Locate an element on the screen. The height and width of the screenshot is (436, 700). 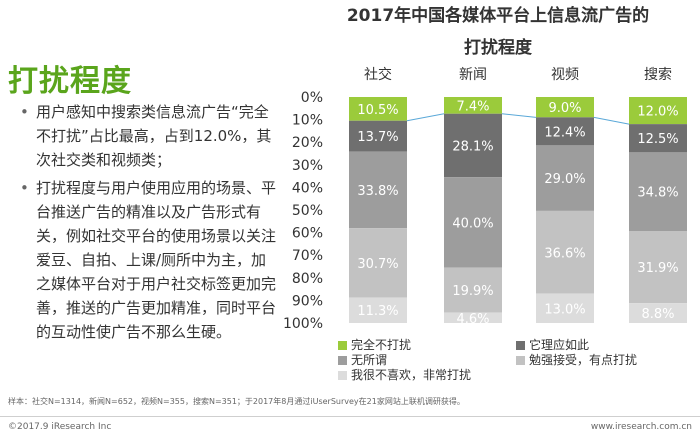
value-label: 30.7% is located at coordinates (377, 264).